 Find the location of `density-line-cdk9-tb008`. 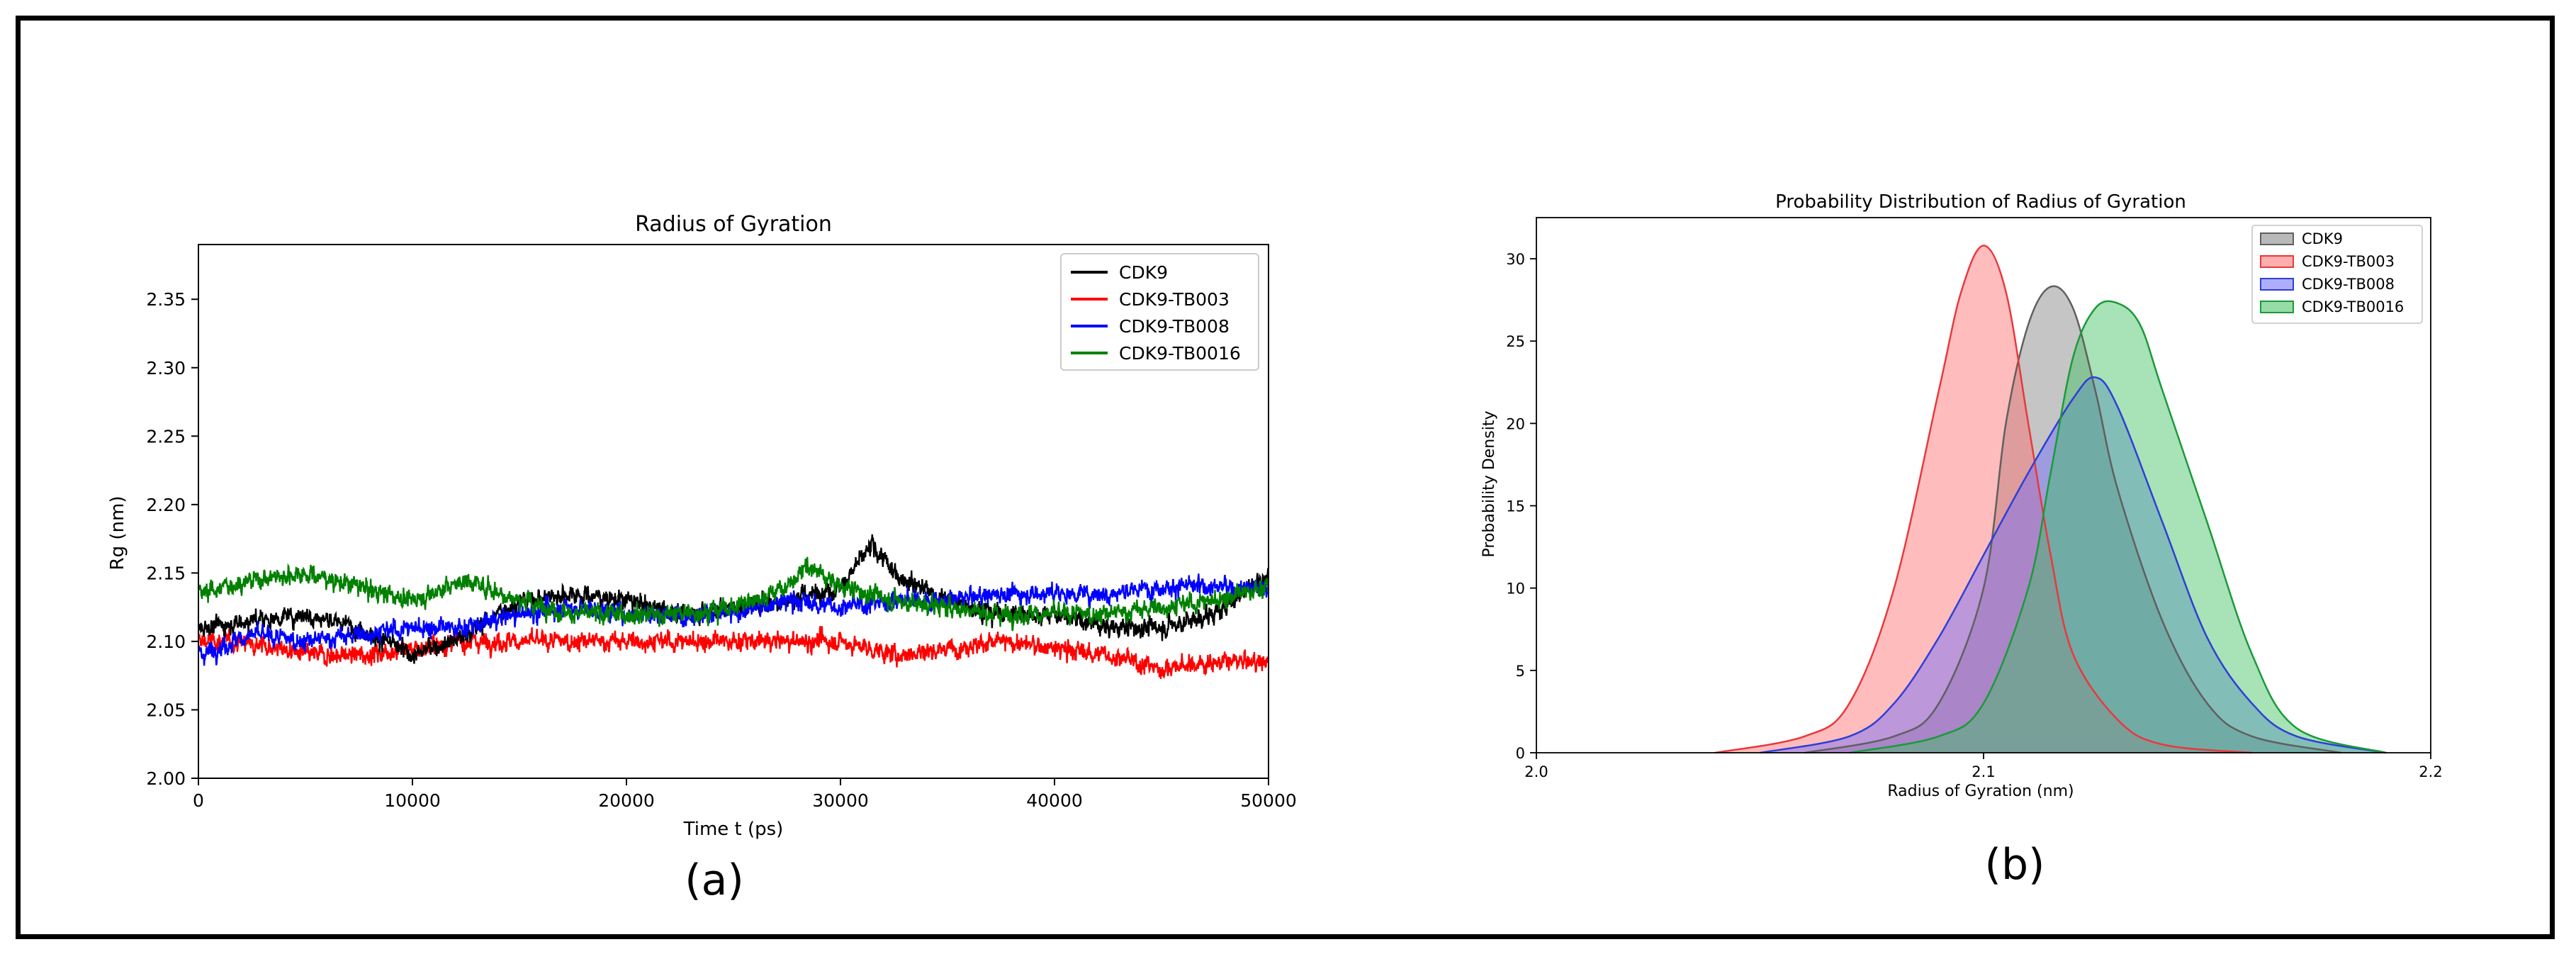

density-line-cdk9-tb008 is located at coordinates (2073, 565).